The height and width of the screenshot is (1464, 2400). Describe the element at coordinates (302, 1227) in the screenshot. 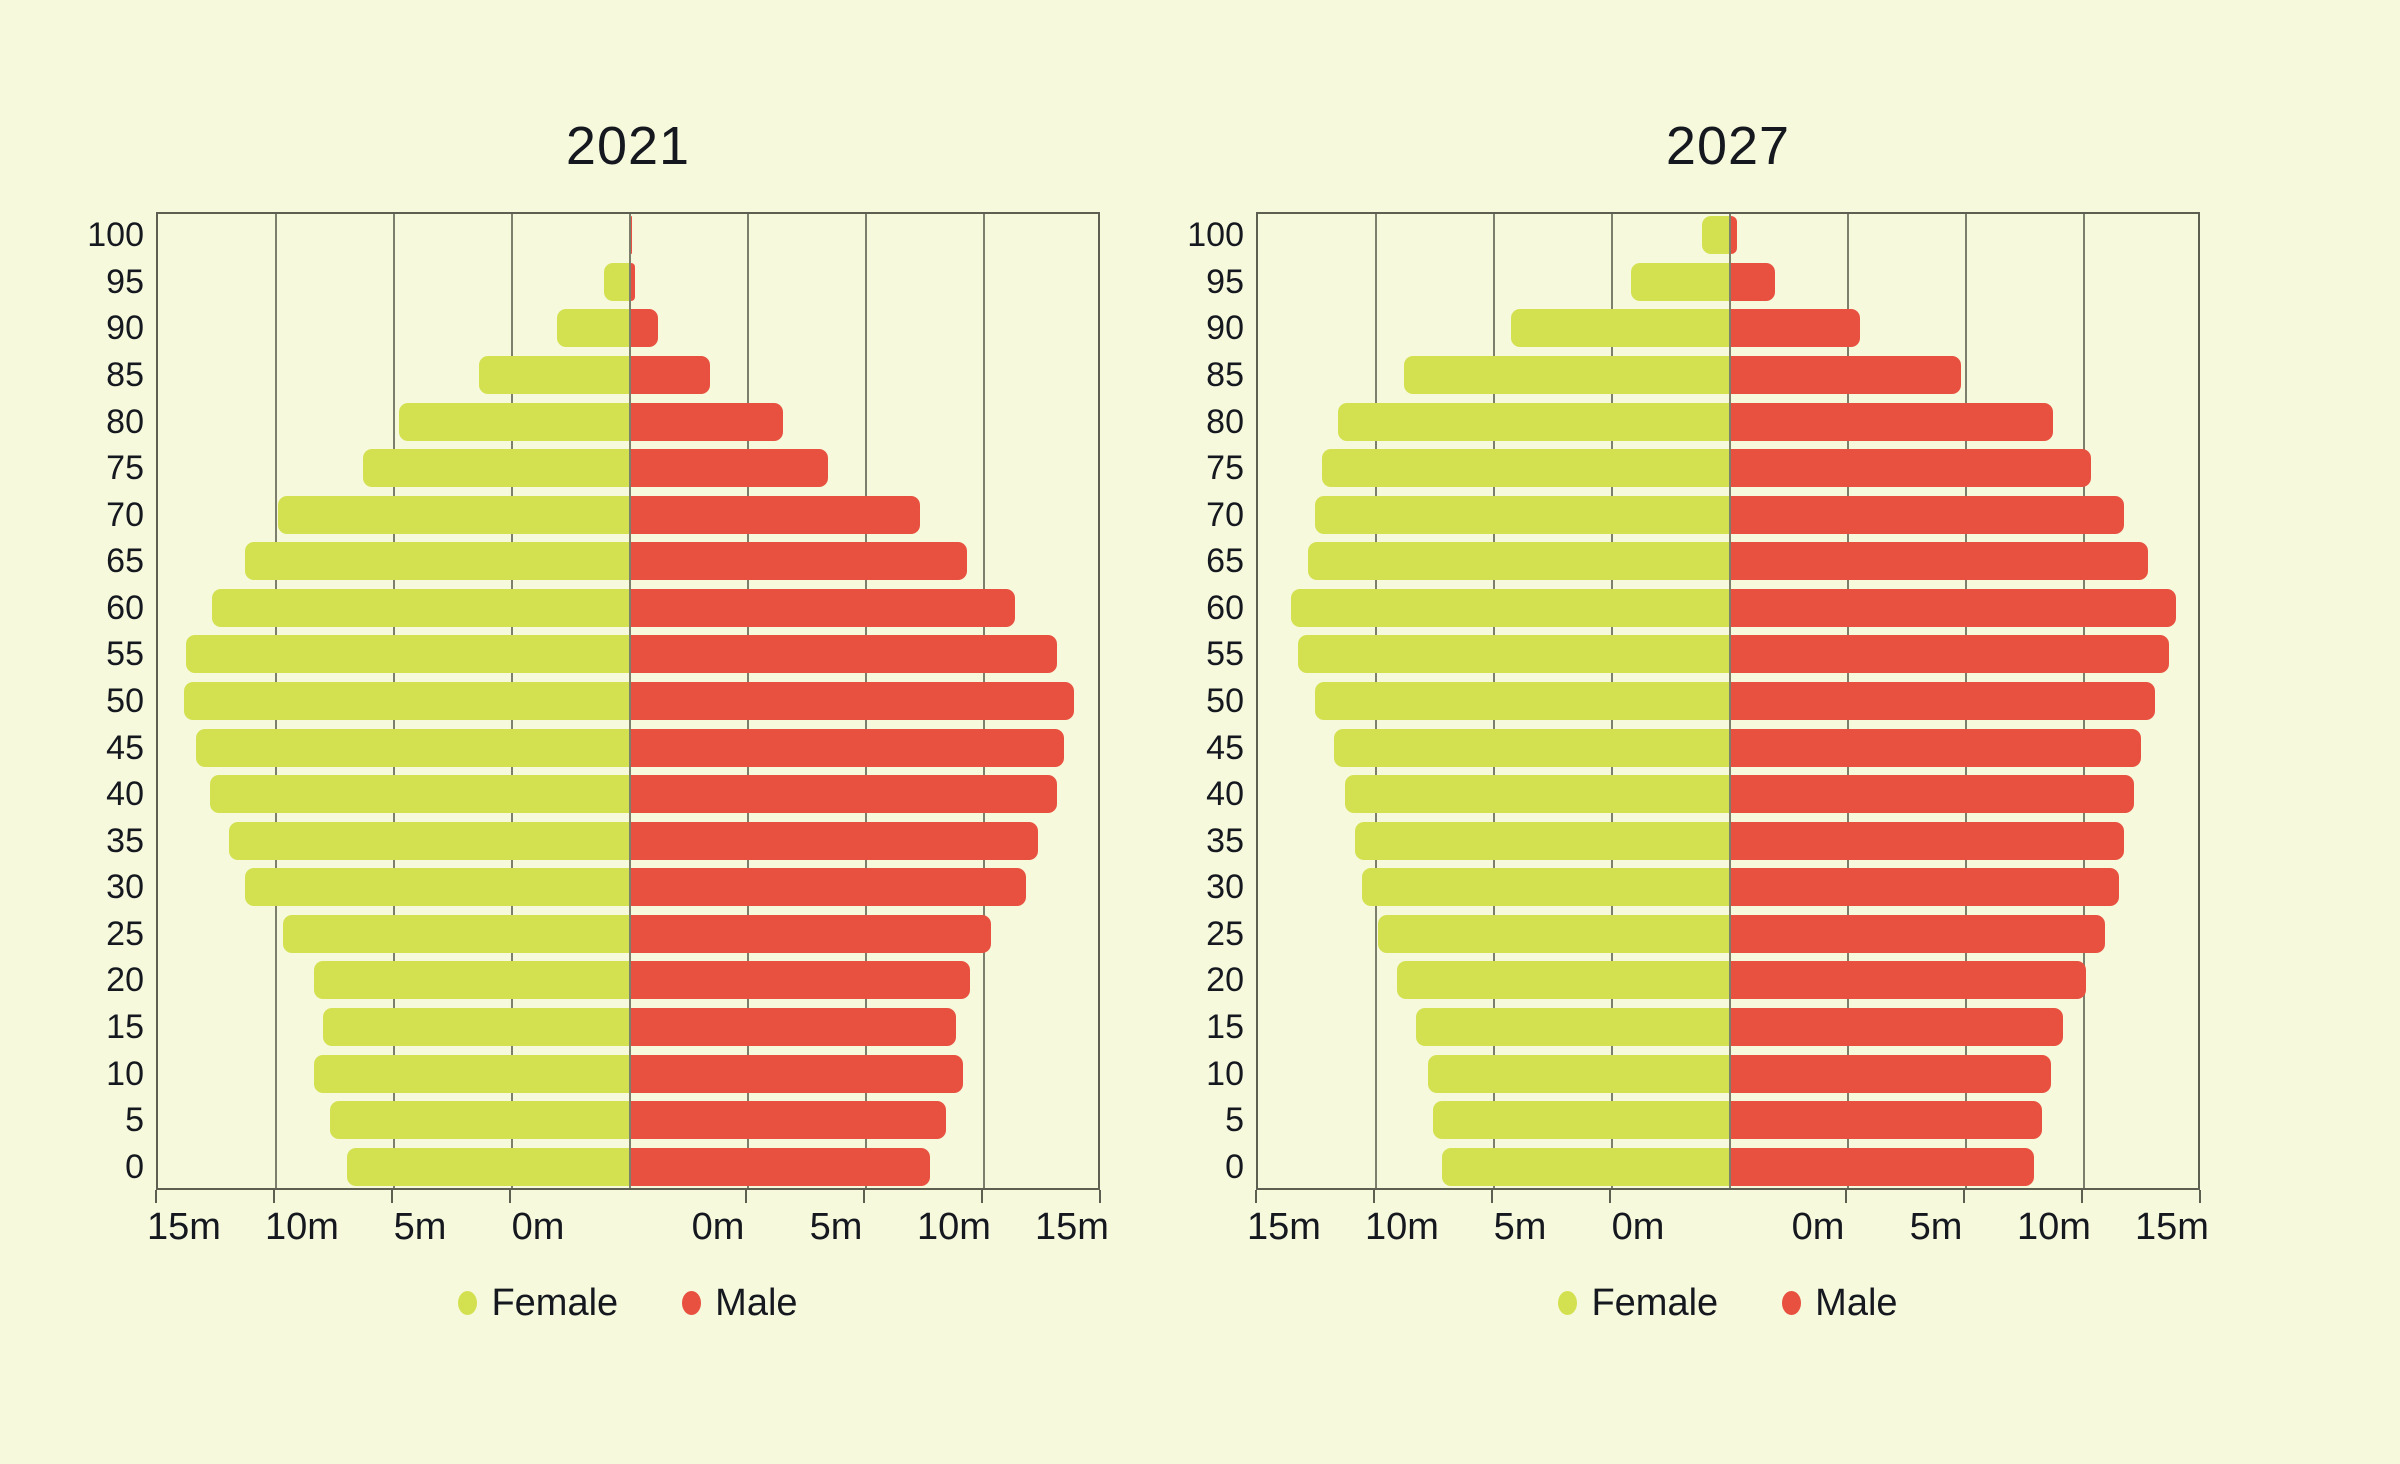

I see `x-axis-label-female-10m: 10m` at that location.